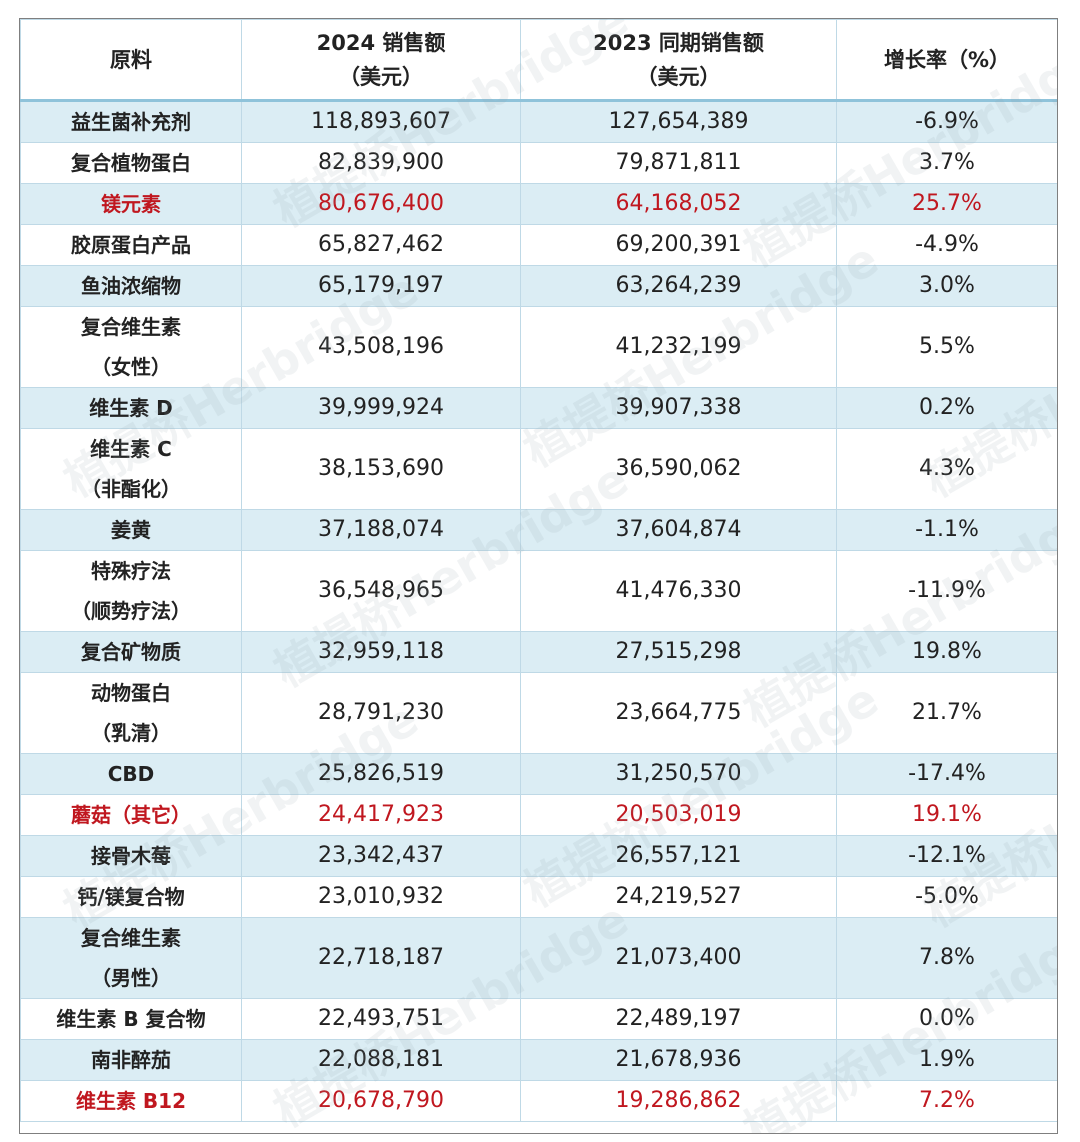 The width and height of the screenshot is (1080, 1142). I want to click on table-row: 复合植物蛋白 82,839,900 79,871,811 3.7%, so click(538, 163).